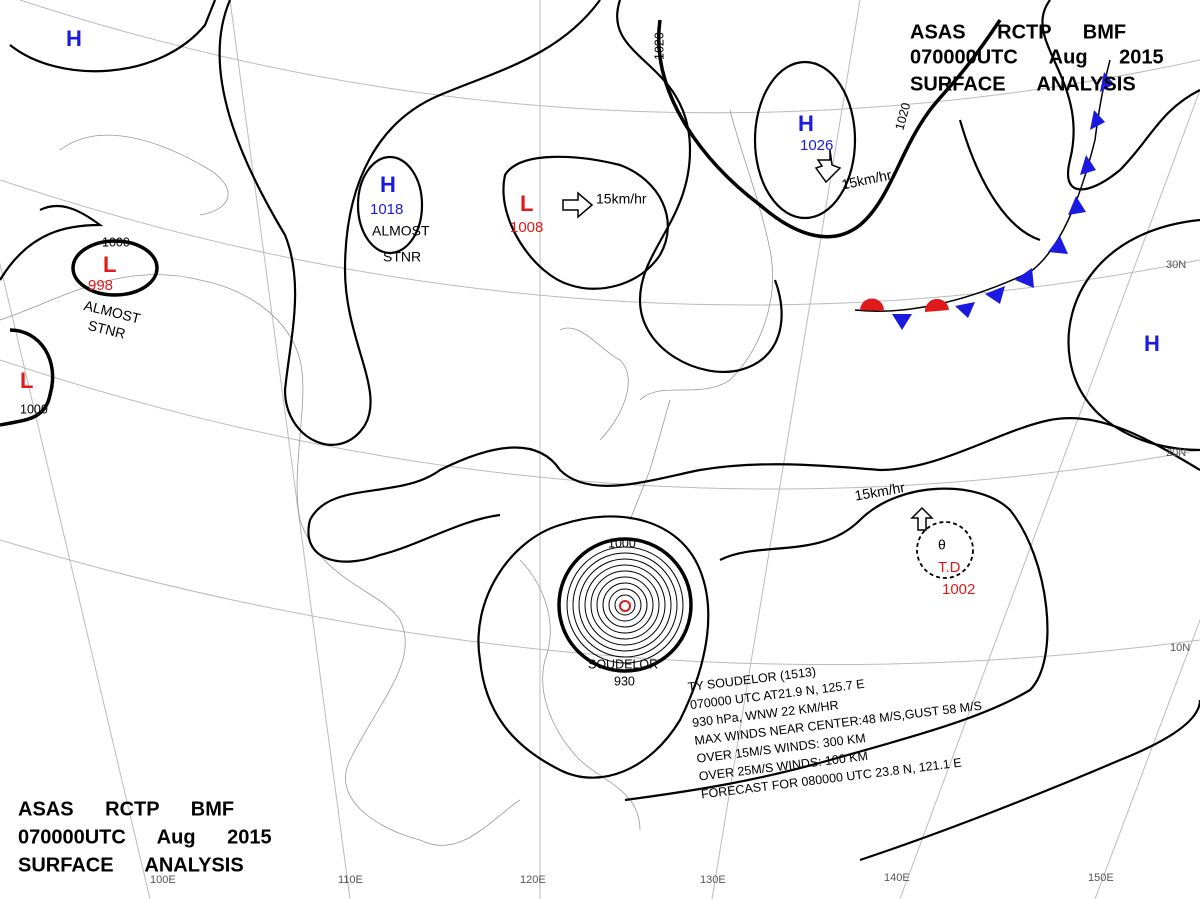  I want to click on latitude-label: 30N, so click(1176, 265).